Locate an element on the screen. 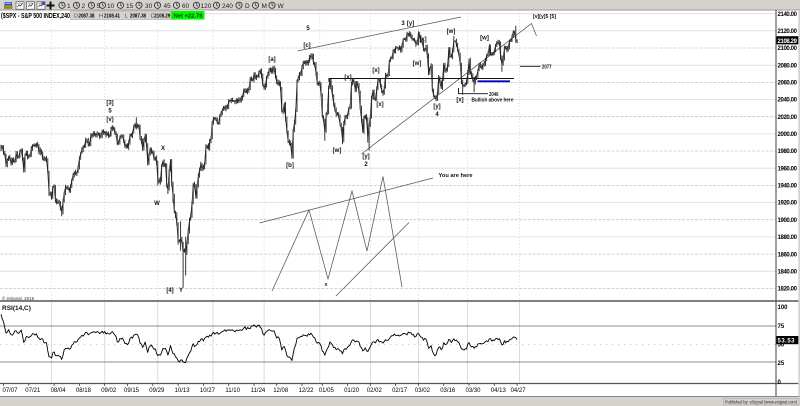 The width and height of the screenshot is (800, 406). svg-text: x is located at coordinates (326, 285).